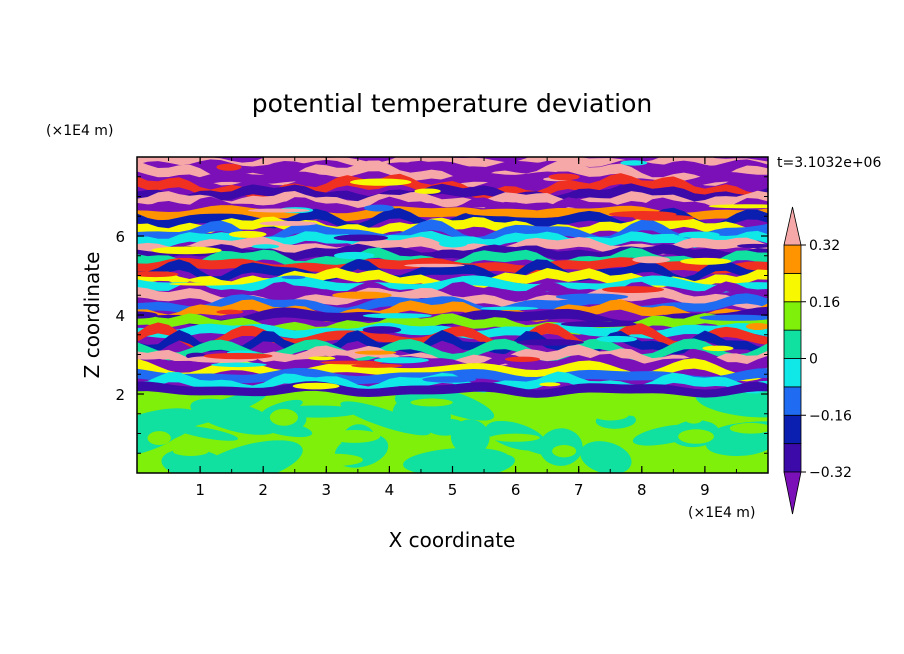 Image resolution: width=904 pixels, height=654 pixels. Describe the element at coordinates (824, 246) in the screenshot. I see `colorbar-label: 0.32` at that location.